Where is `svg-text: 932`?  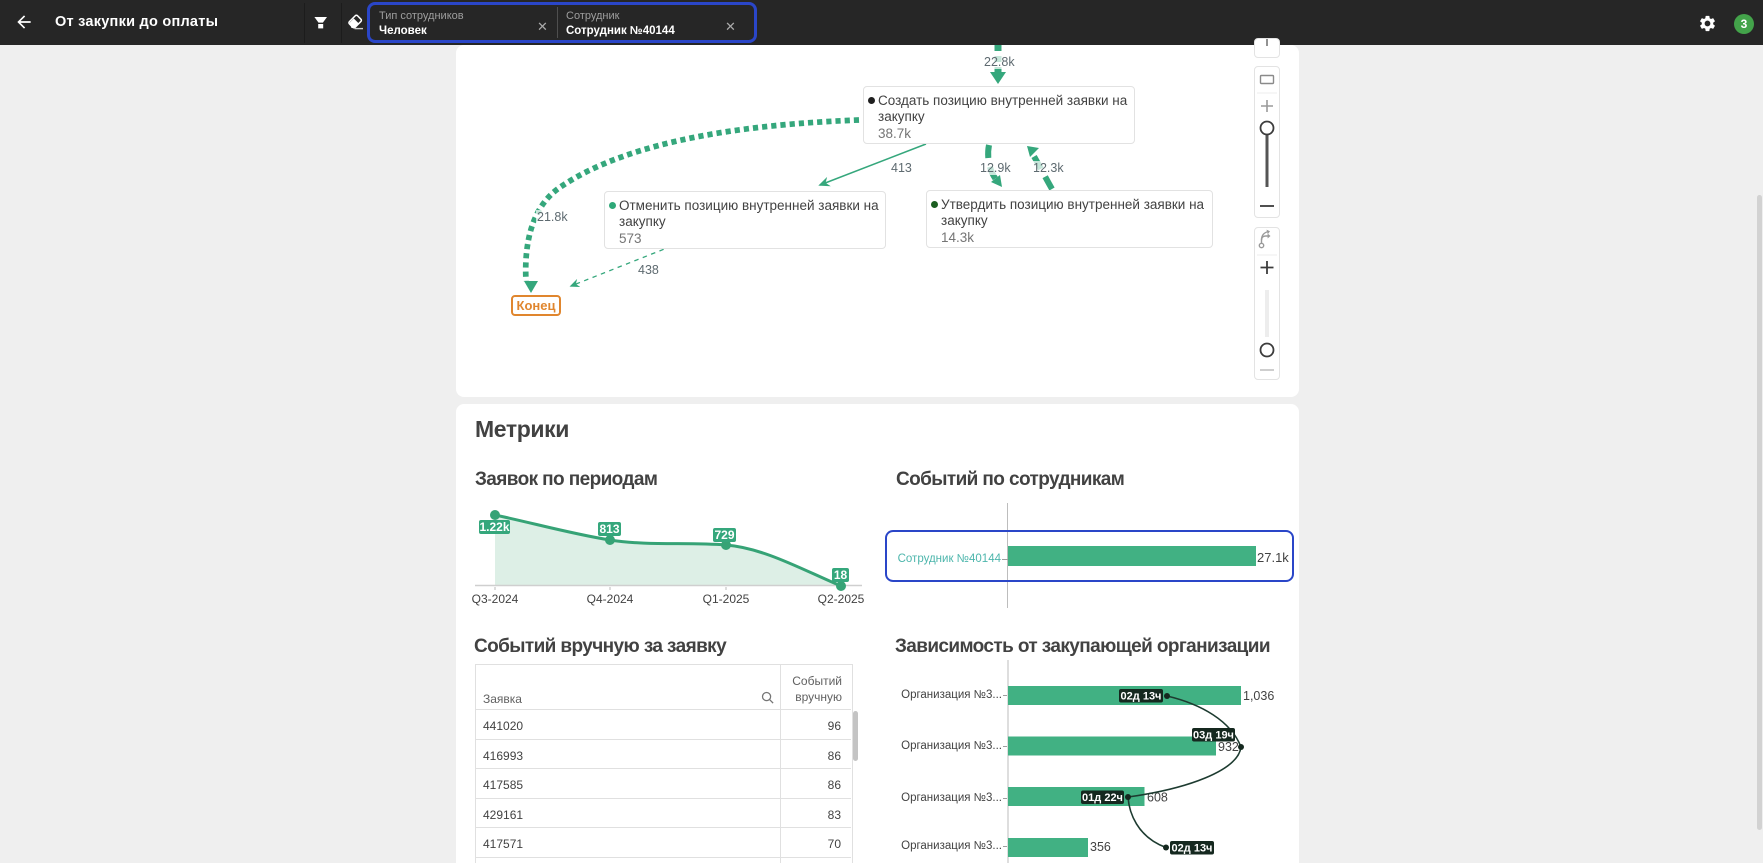
svg-text: 932 is located at coordinates (1228, 747).